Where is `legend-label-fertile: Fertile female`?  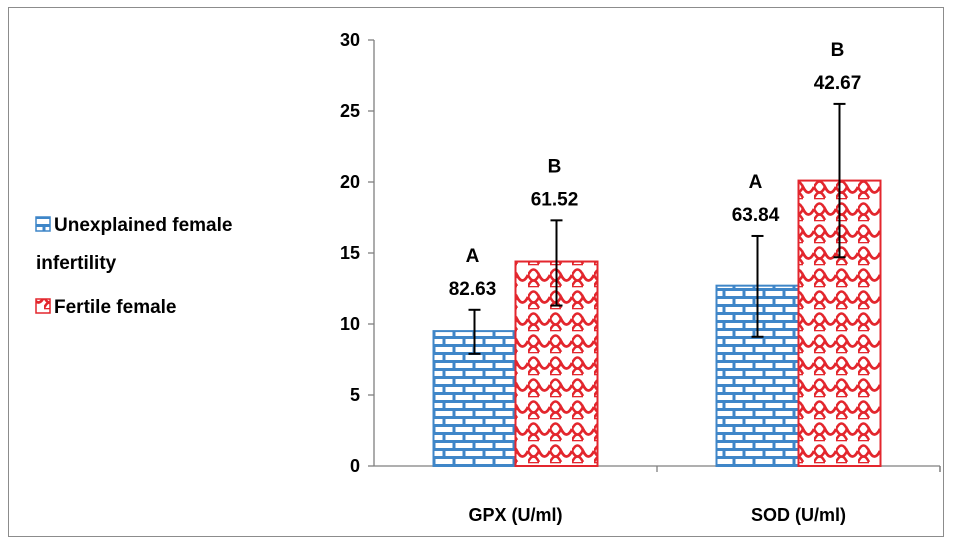 legend-label-fertile: Fertile female is located at coordinates (115, 307).